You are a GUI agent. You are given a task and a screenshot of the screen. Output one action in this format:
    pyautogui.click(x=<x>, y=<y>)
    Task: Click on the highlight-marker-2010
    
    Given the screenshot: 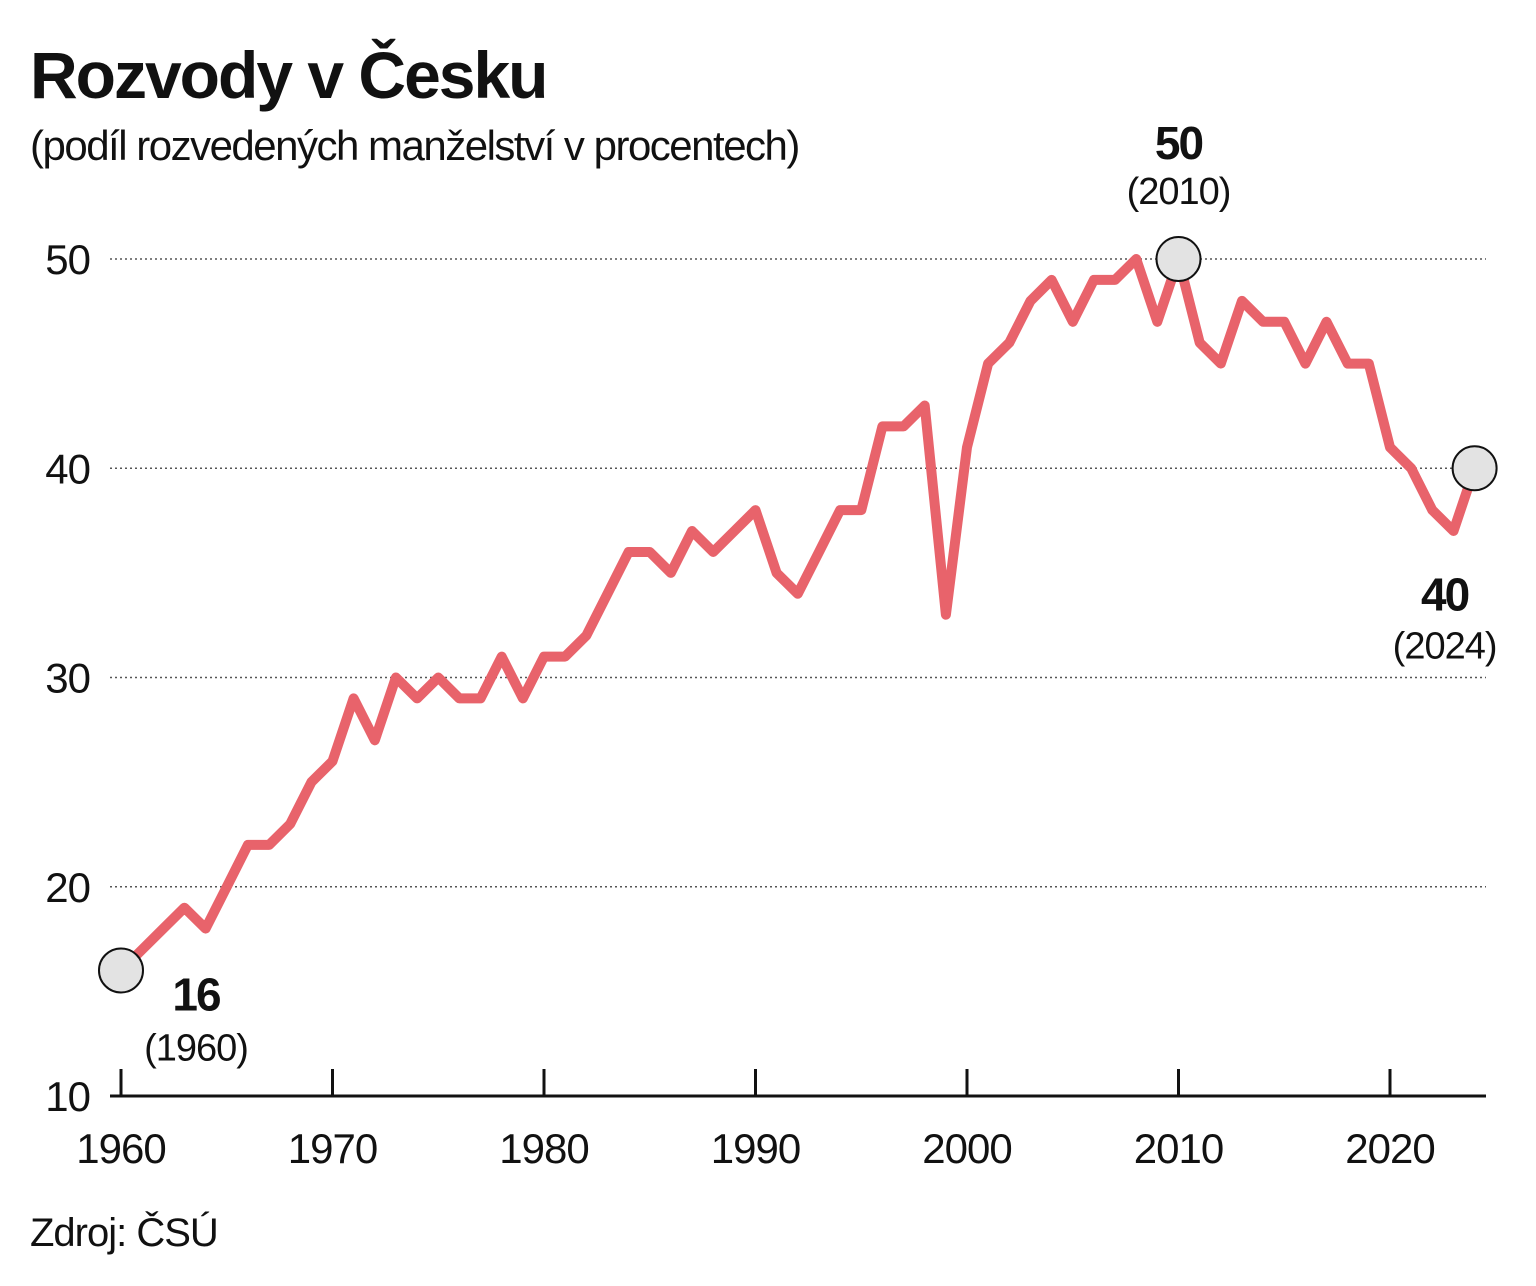 What is the action you would take?
    pyautogui.click(x=1178, y=259)
    